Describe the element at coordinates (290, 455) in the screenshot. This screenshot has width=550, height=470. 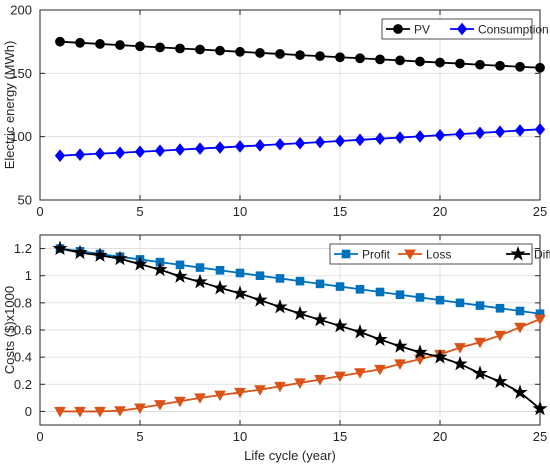
I see `x-axis-label: Life cycle (year)` at that location.